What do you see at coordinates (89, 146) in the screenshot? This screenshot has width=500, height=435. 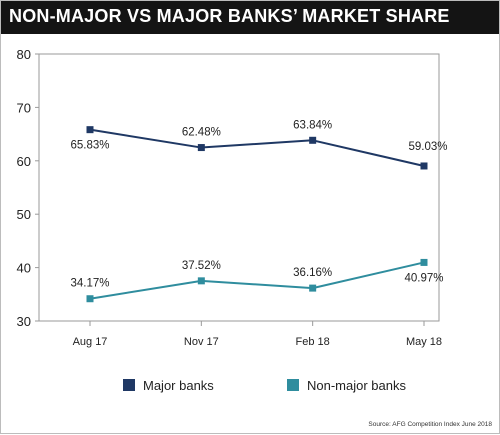 I see `data-label: 65.83%` at bounding box center [89, 146].